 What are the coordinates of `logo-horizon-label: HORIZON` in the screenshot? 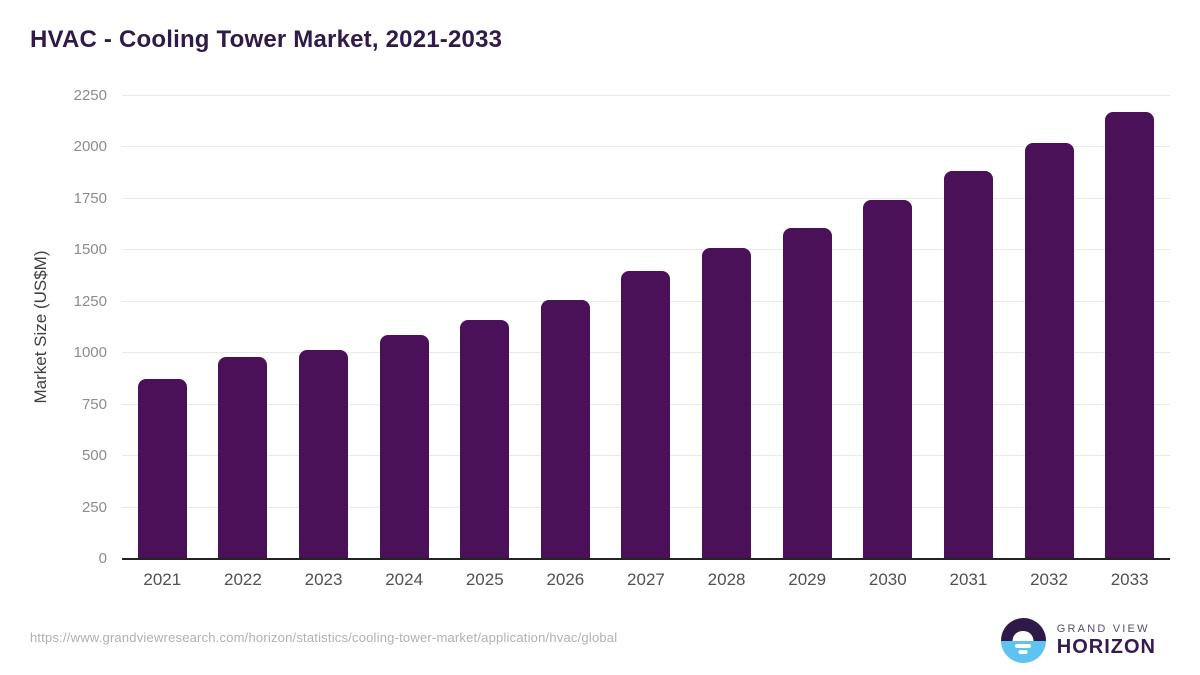 It's located at (1106, 646).